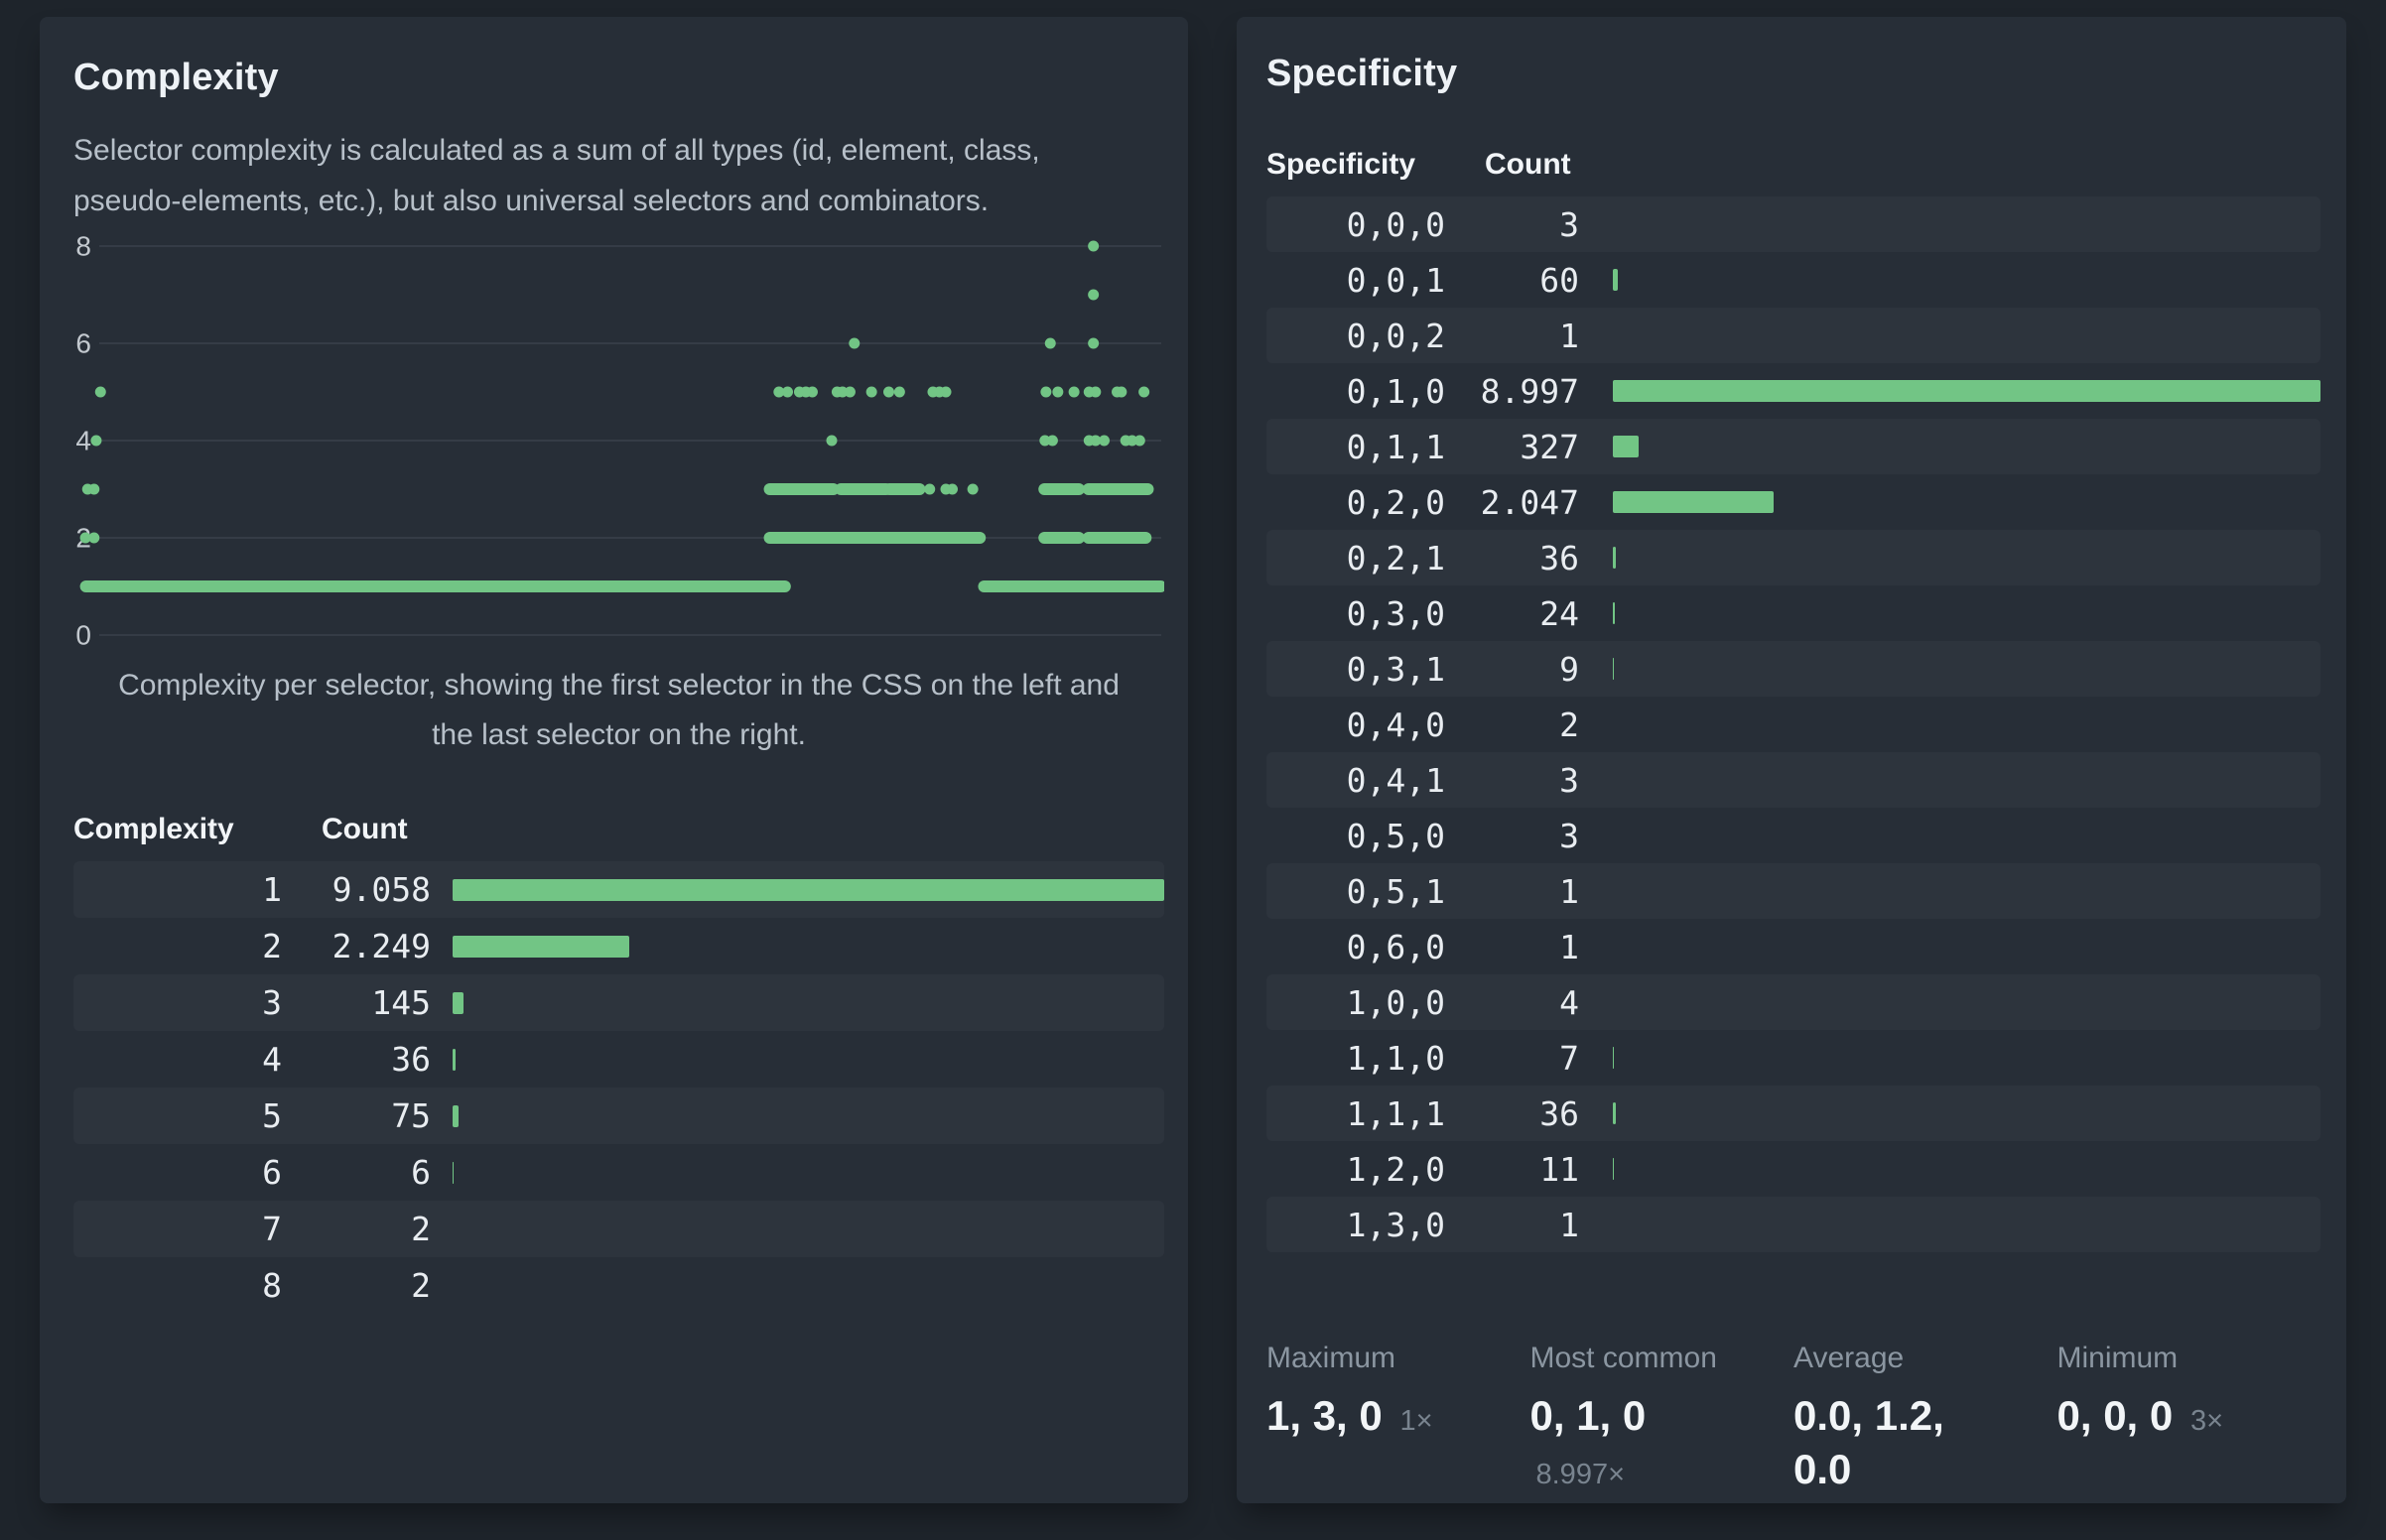 The image size is (2386, 1540). Describe the element at coordinates (1395, 613) in the screenshot. I see `row-label: 0,3,0` at that location.